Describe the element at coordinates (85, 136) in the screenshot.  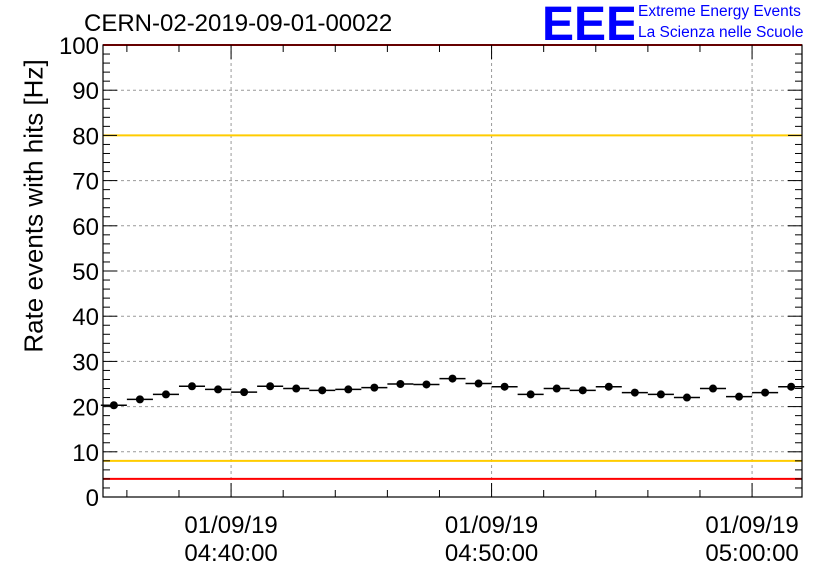
I see `y-tick-label: 80` at that location.